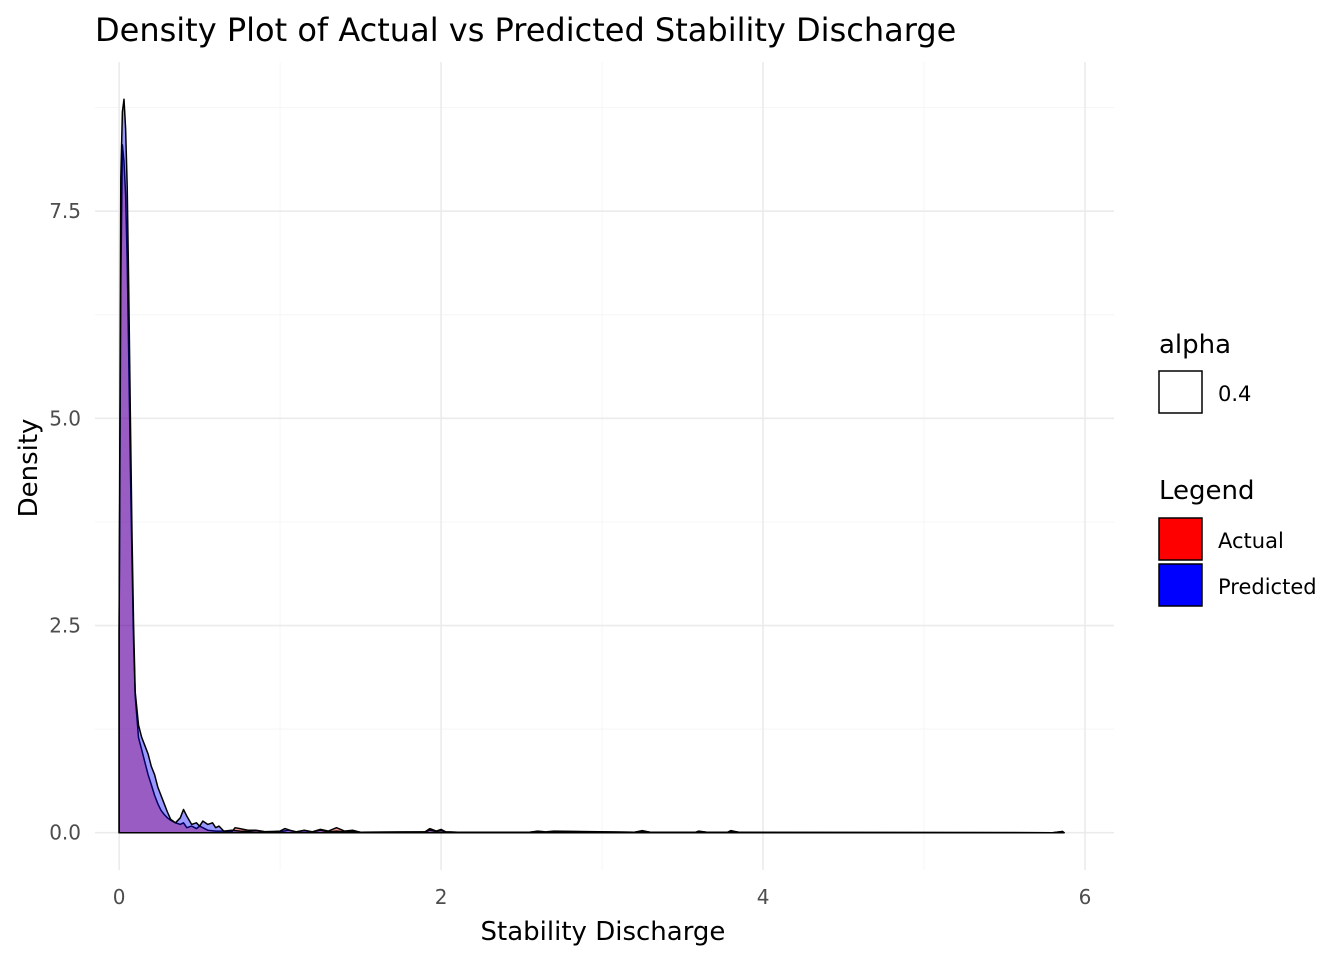 The height and width of the screenshot is (960, 1344). I want to click on y-axis-ticks: 0.0 2.5 5.0 7.5, so click(65, 522).